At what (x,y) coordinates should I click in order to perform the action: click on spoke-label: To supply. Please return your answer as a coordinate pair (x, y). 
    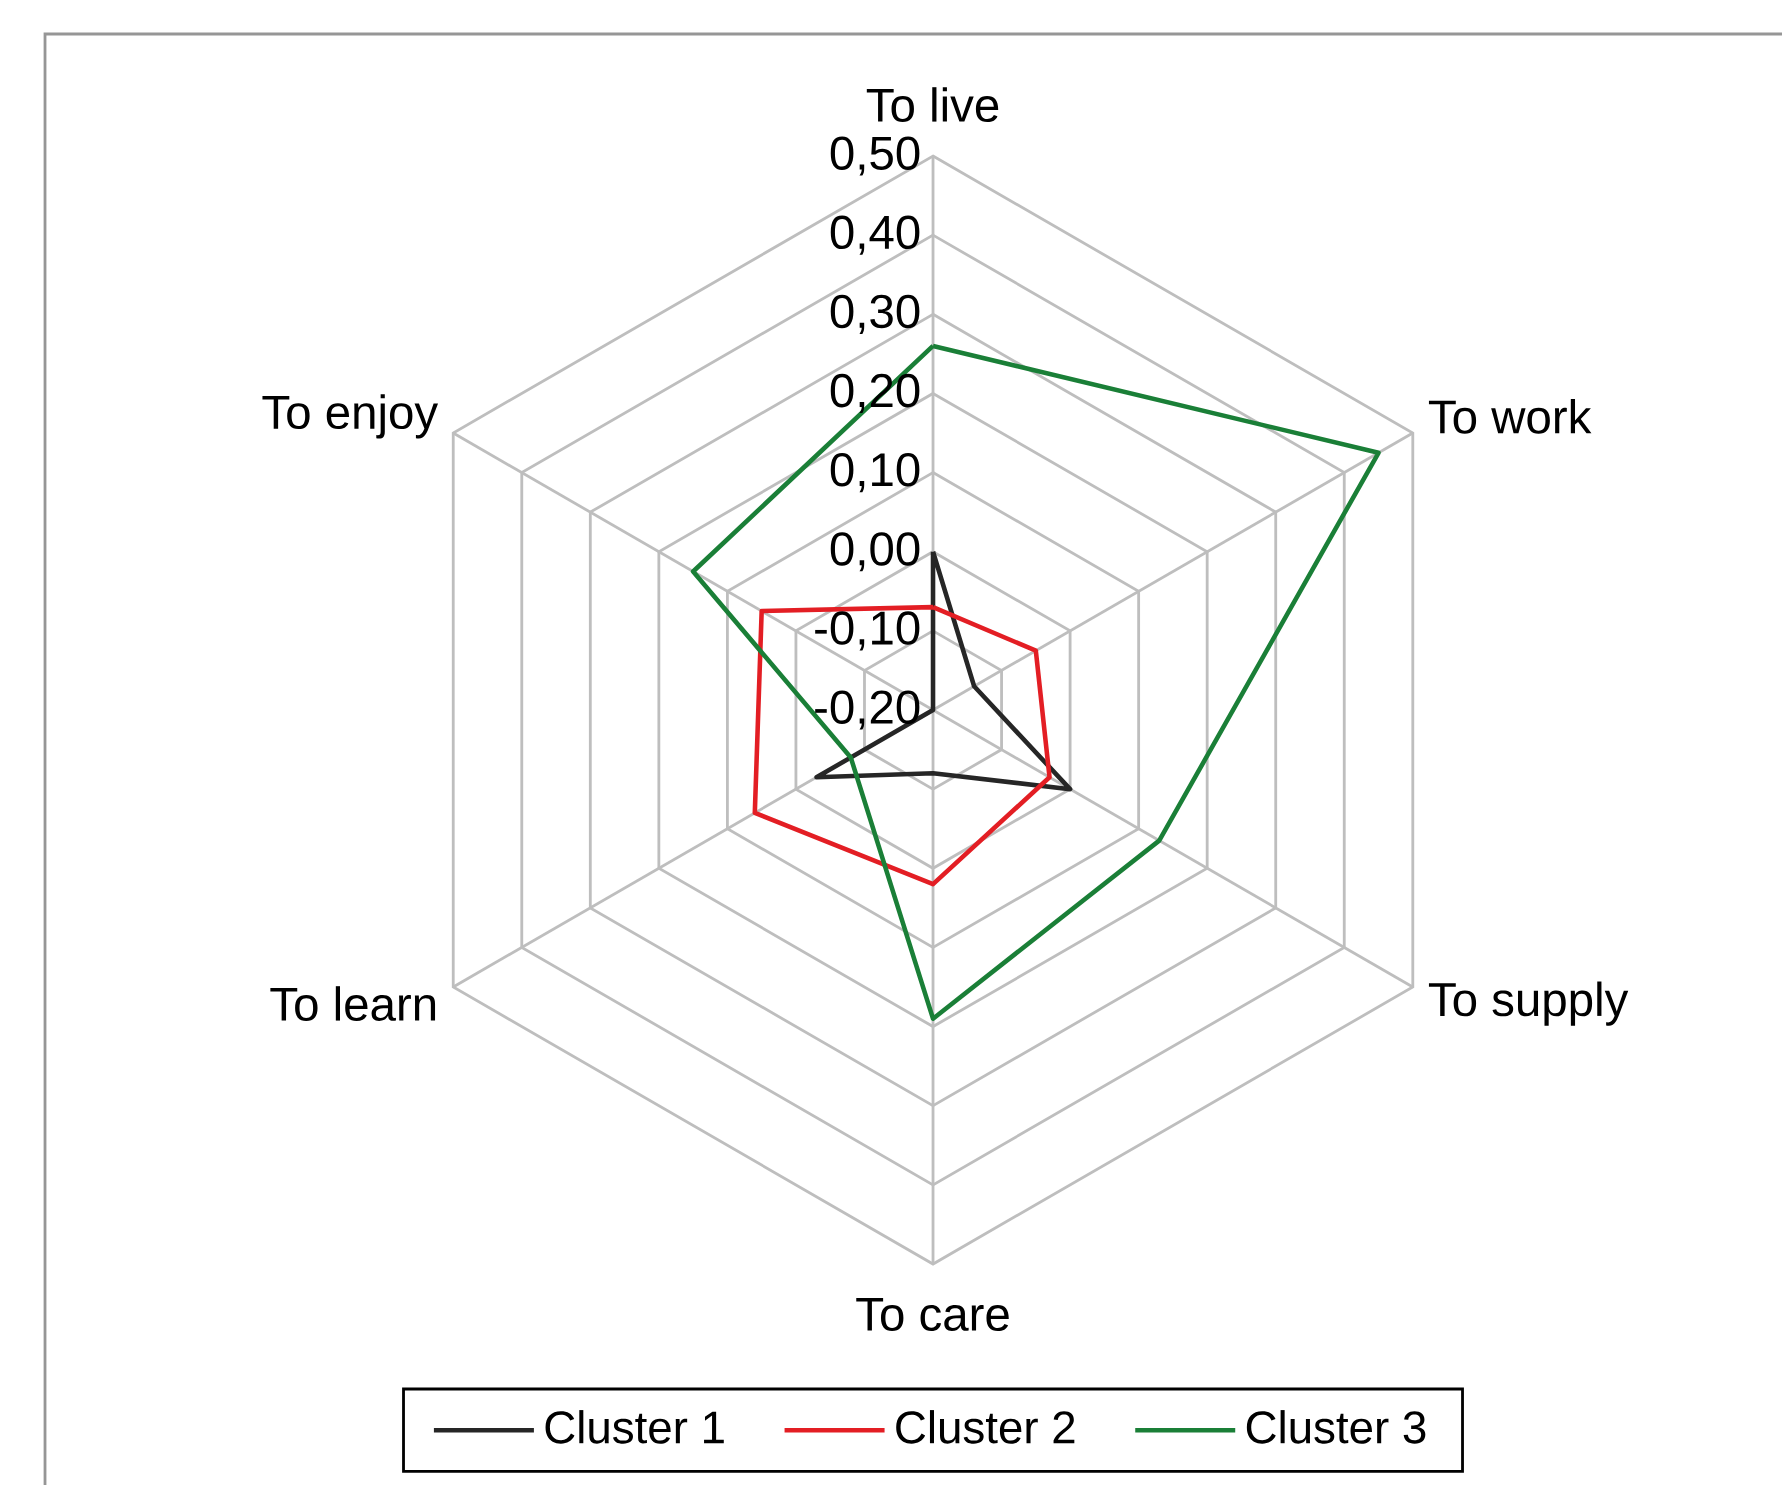
    Looking at the image, I should click on (1528, 1003).